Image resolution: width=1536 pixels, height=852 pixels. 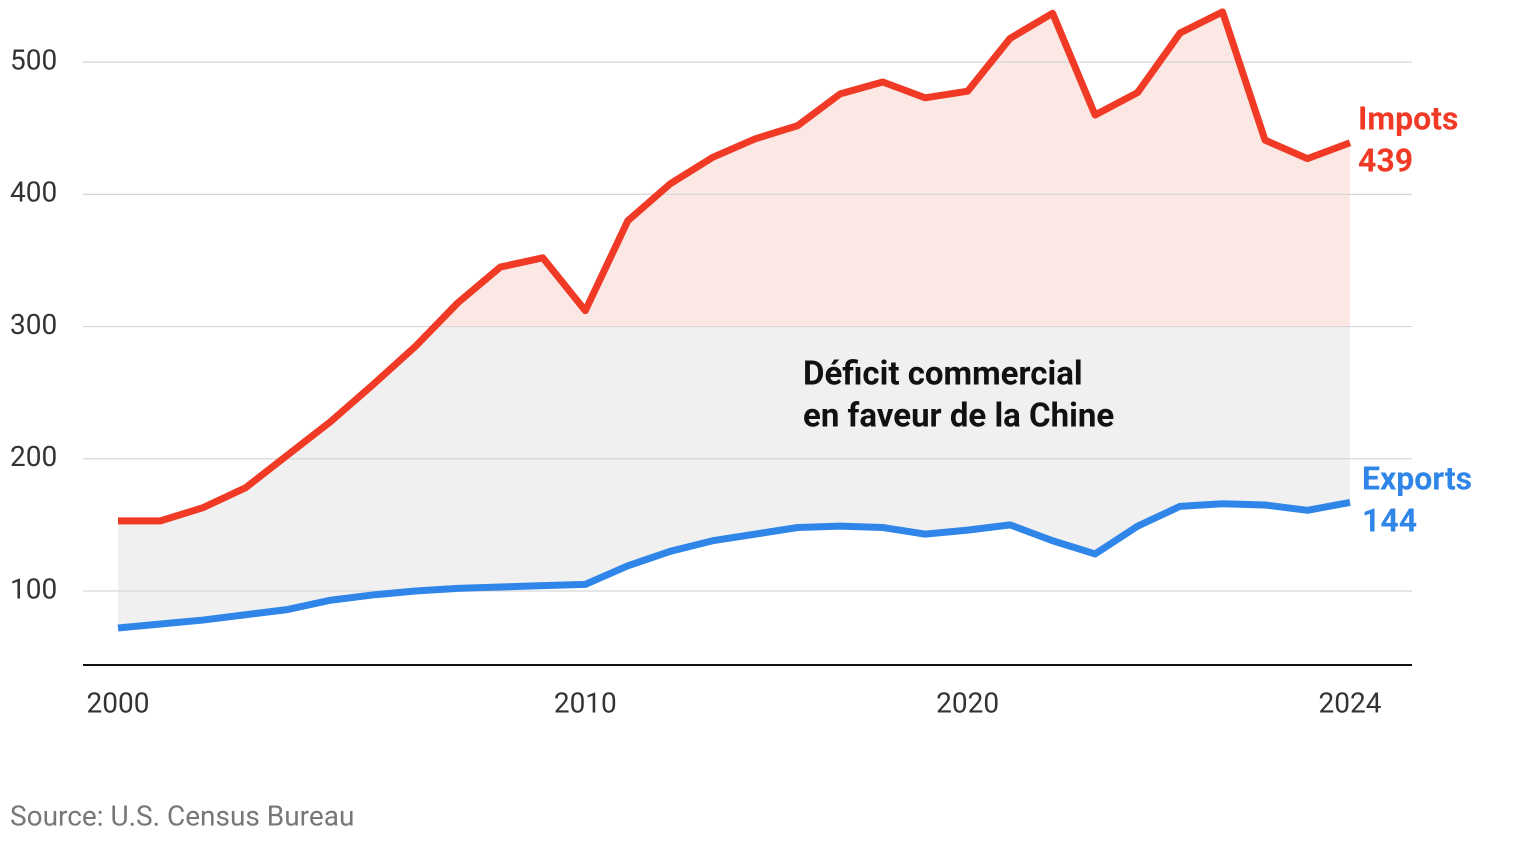 I want to click on series-end-value: 439, so click(x=1385, y=160).